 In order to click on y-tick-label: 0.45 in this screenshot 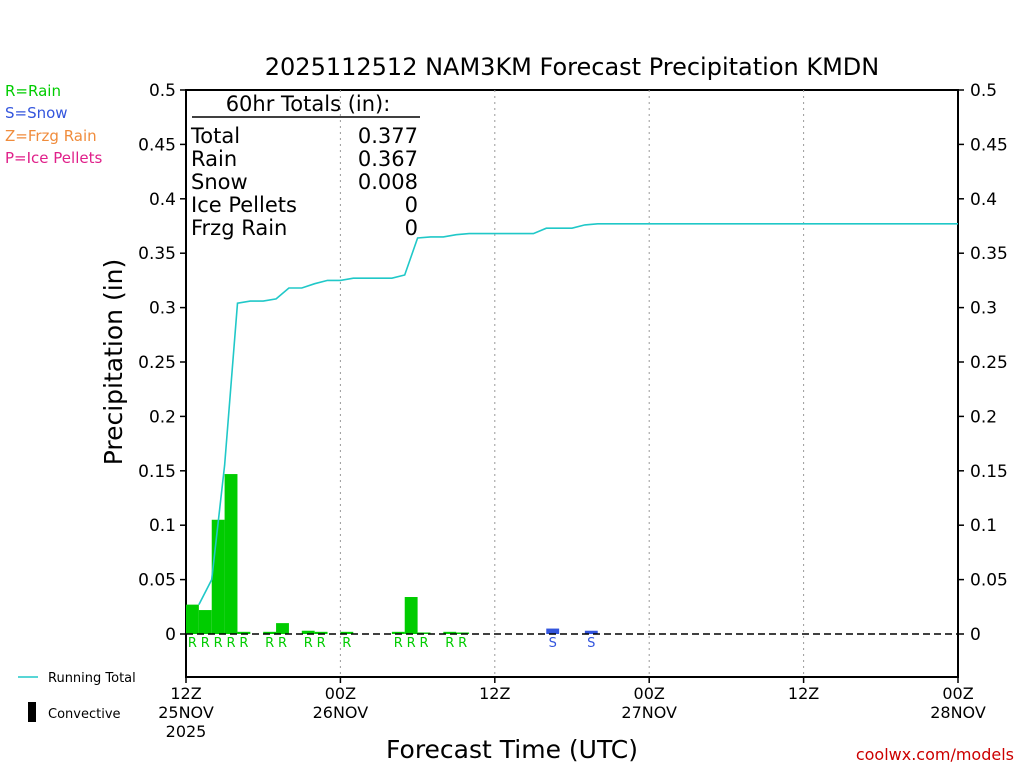, I will do `click(157, 145)`.